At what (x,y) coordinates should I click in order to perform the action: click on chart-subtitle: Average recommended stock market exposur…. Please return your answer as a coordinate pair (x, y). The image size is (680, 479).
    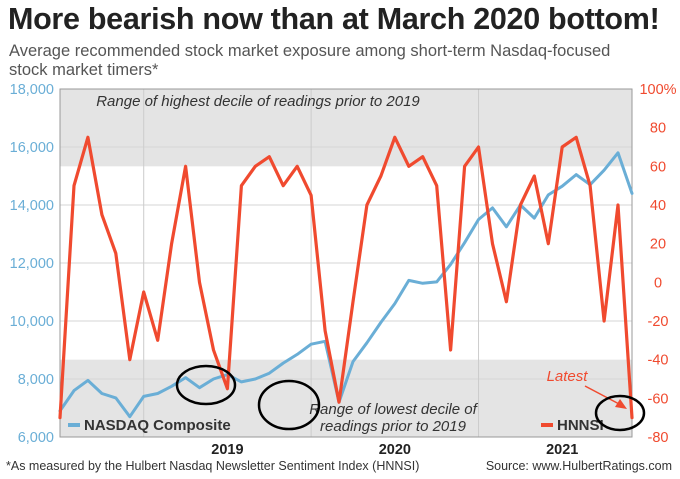
    Looking at the image, I should click on (310, 60).